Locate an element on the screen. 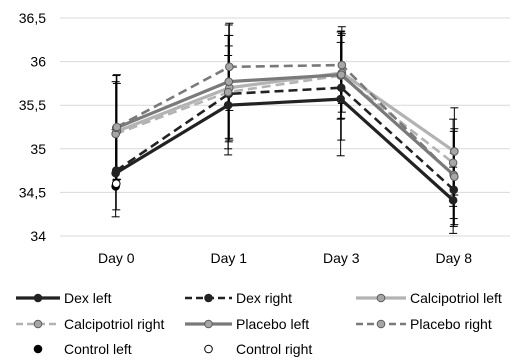 This screenshot has width=515, height=362. legend-label: Control left is located at coordinates (98, 349).